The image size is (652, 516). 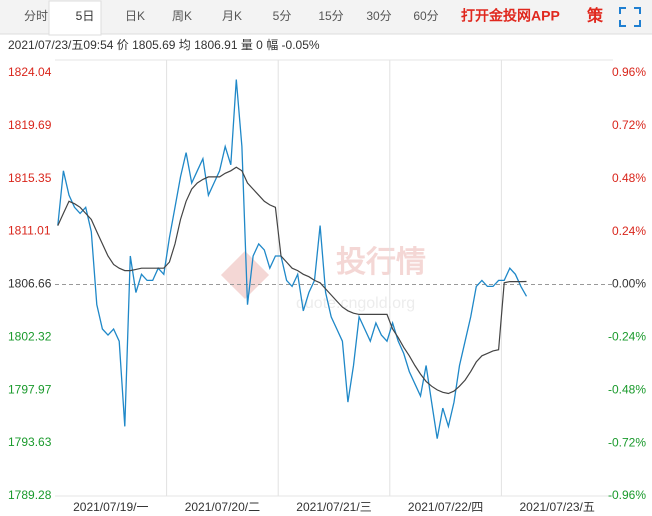 What do you see at coordinates (30, 442) in the screenshot?
I see `y-tick-label: 1793.63` at bounding box center [30, 442].